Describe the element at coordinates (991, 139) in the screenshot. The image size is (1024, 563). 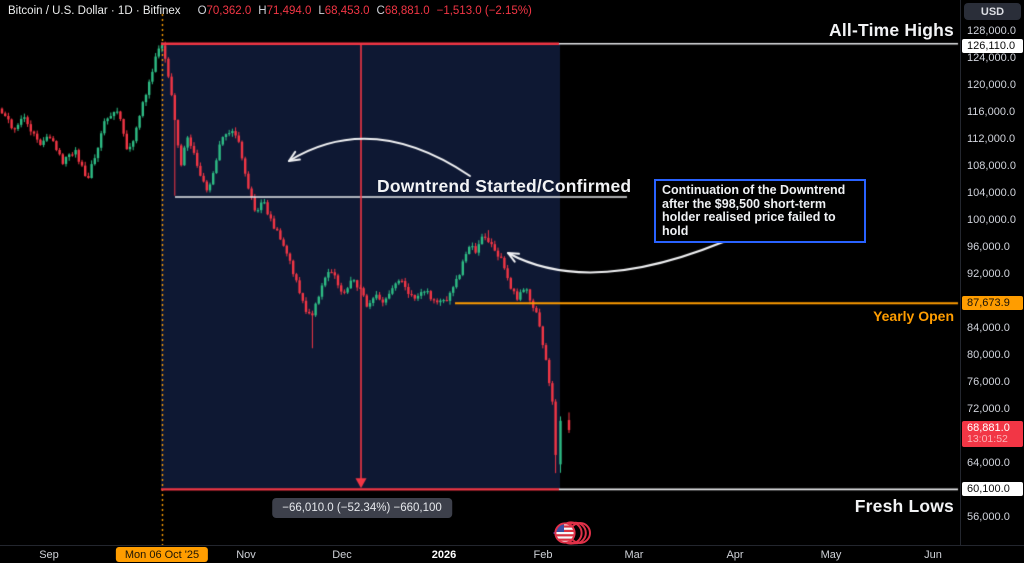
I see `price-tick-label: 112,000.0` at that location.